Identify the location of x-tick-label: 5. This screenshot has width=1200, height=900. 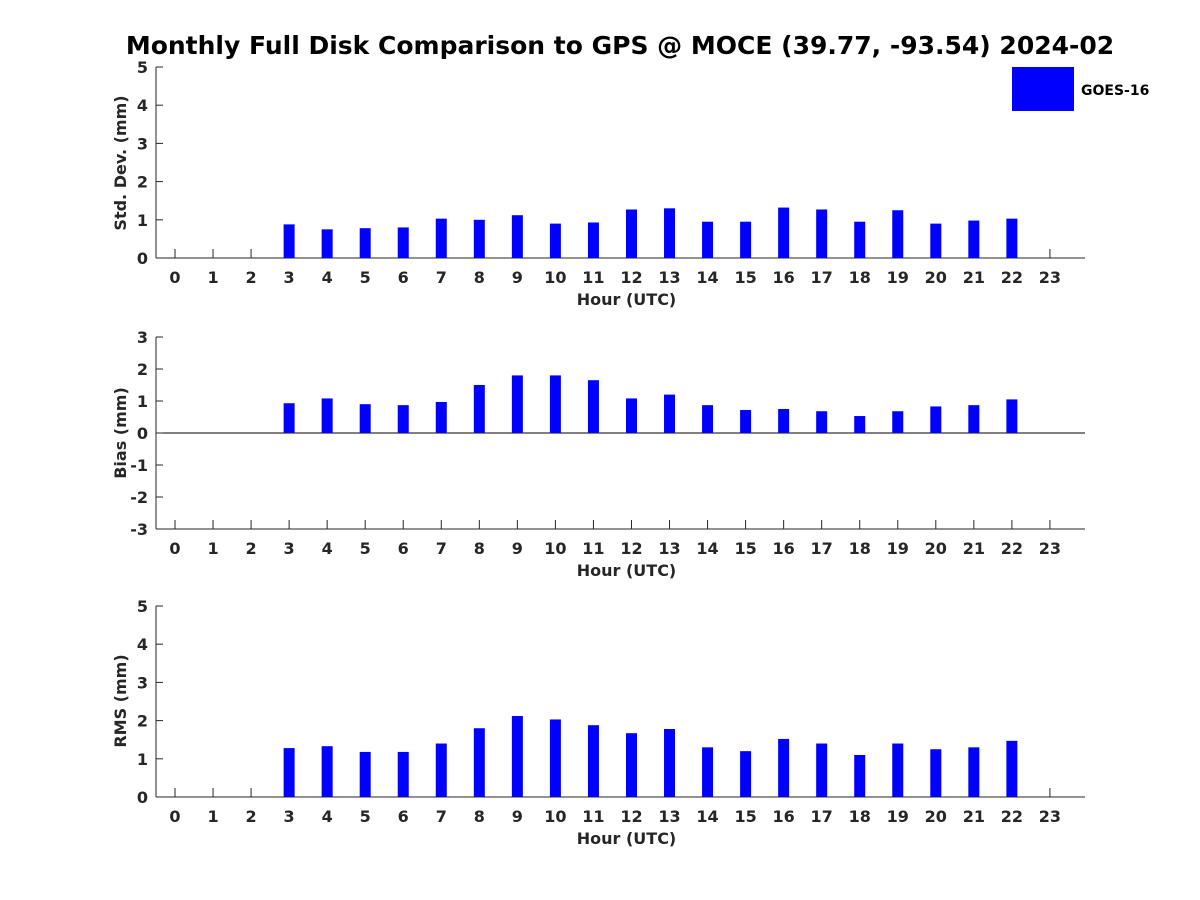
(365, 816).